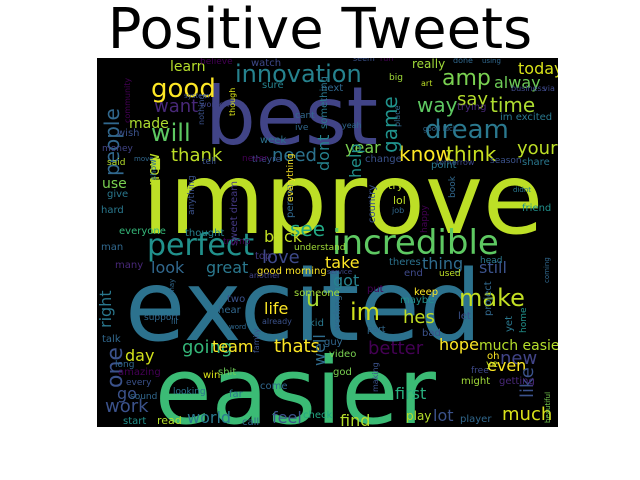  I want to click on cloud-word-art: art, so click(426, 83).